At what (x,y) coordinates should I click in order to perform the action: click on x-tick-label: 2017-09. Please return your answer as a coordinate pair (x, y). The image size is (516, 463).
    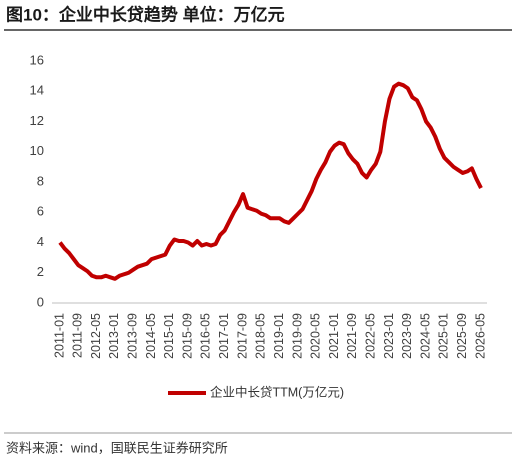
    Looking at the image, I should click on (242, 336).